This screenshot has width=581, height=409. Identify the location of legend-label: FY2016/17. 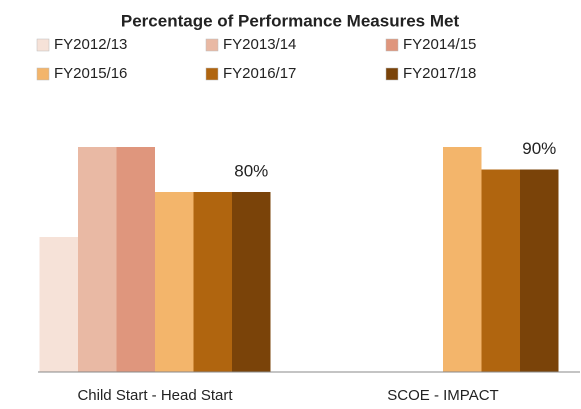
(259, 73).